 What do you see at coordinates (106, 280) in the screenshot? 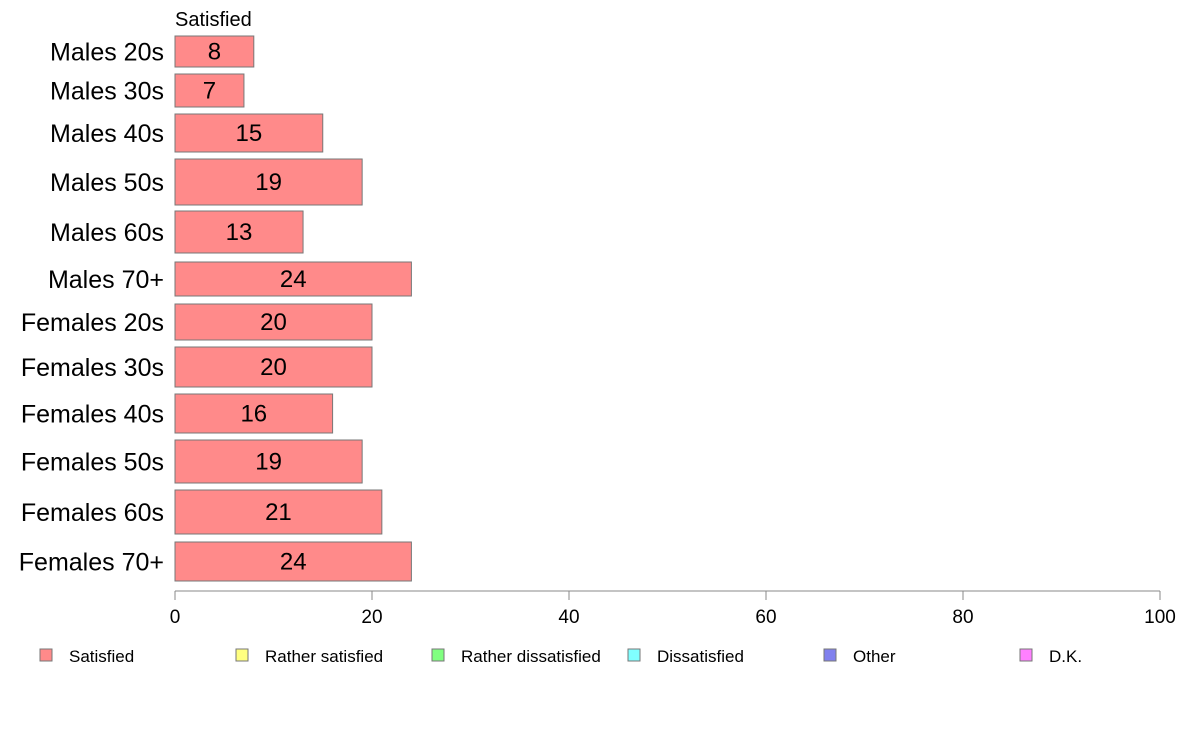
I see `category-label: Males 70+` at bounding box center [106, 280].